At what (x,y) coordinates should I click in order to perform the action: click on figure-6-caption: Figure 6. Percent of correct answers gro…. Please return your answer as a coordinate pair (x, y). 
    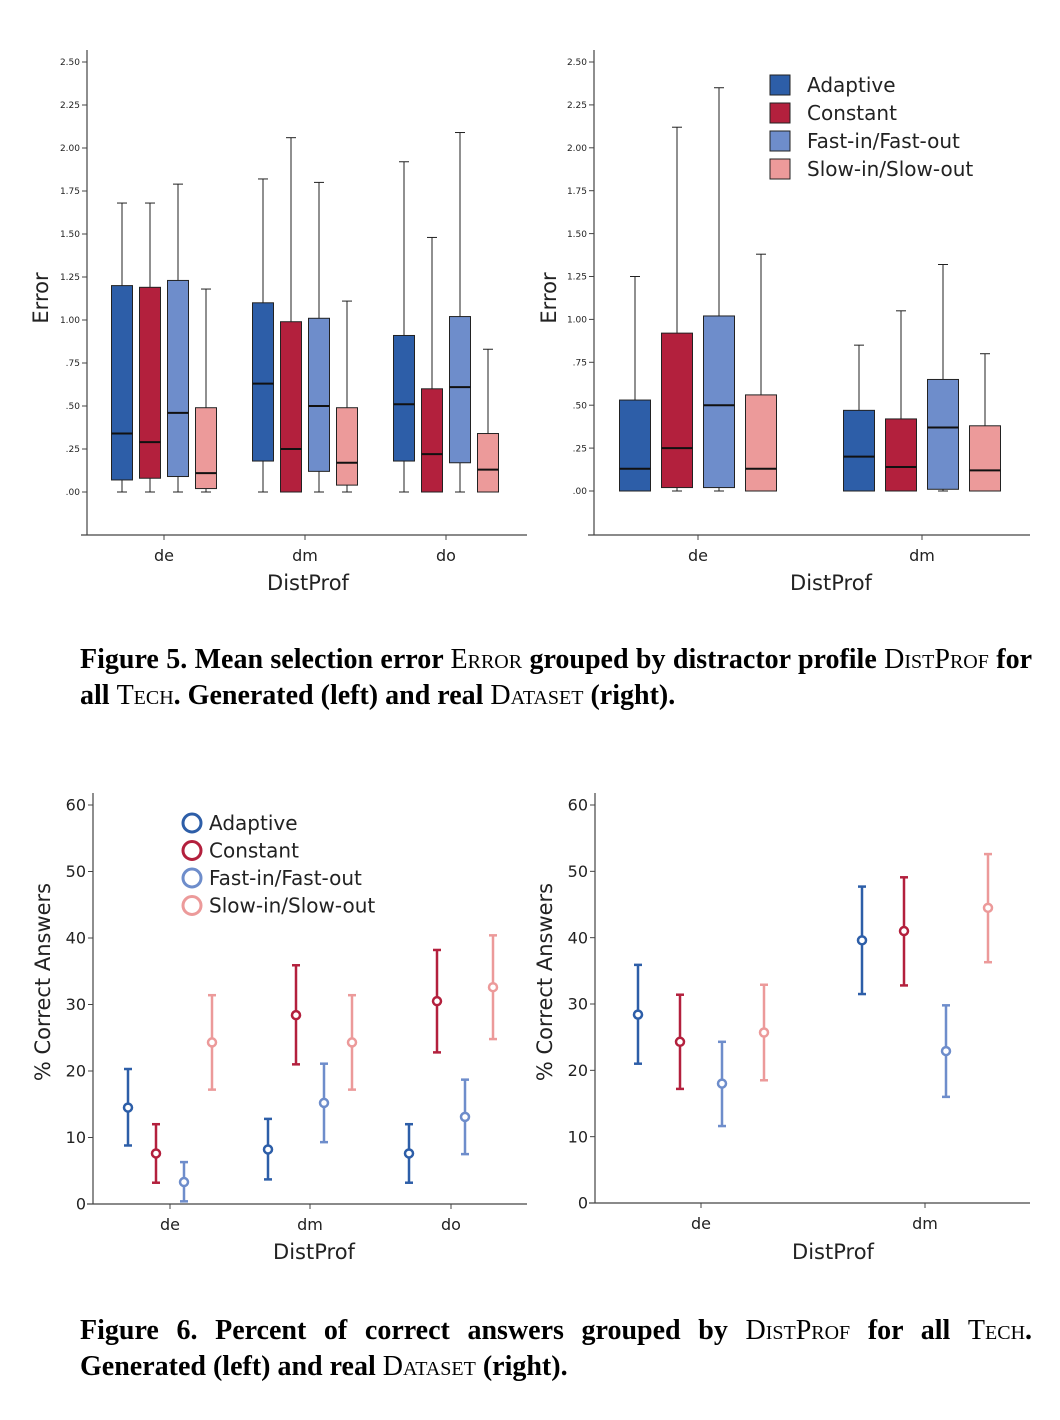
    Looking at the image, I should click on (556, 1348).